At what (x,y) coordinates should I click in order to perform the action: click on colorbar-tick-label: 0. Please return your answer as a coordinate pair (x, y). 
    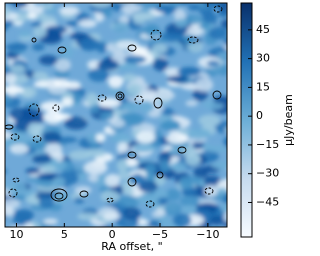
    Looking at the image, I should click on (259, 115).